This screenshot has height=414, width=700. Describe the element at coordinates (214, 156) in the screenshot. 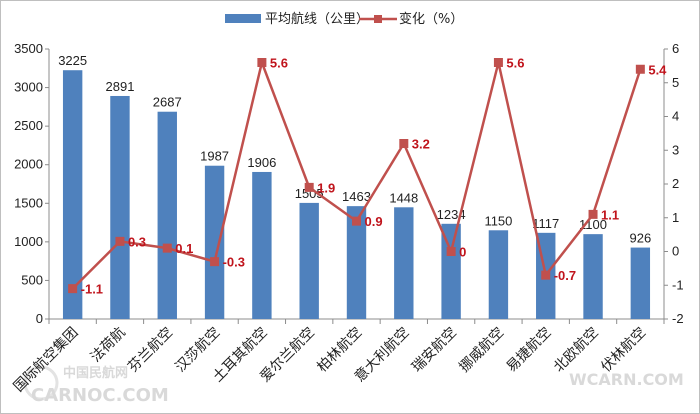

I see `bar-value-label: 1987` at that location.